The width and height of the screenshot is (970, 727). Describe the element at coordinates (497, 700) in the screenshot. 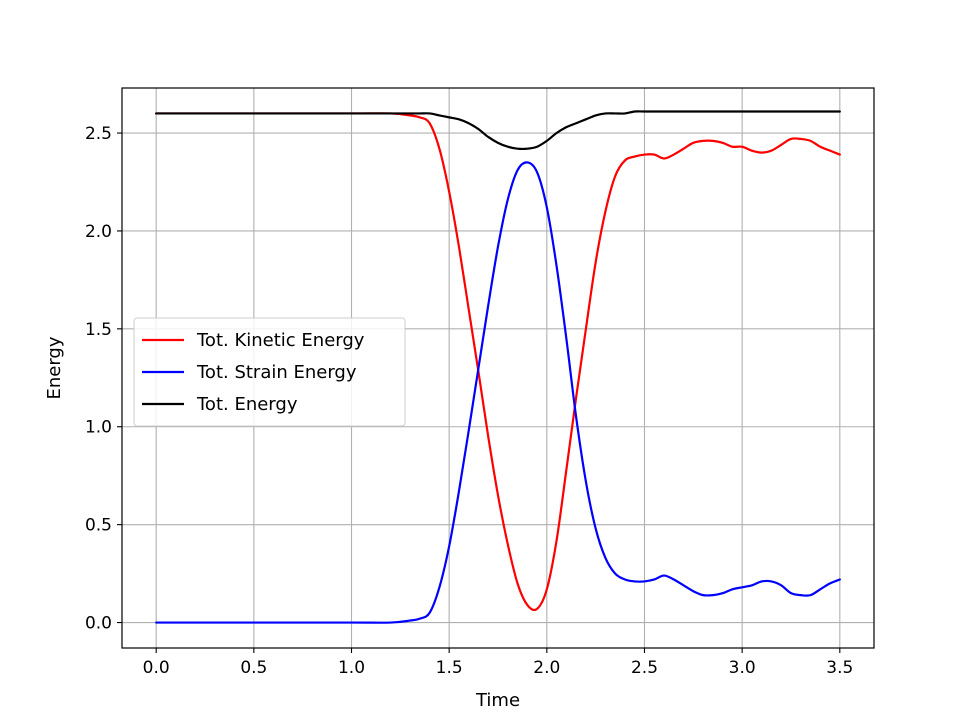

I see `x-axis-label: Time` at that location.